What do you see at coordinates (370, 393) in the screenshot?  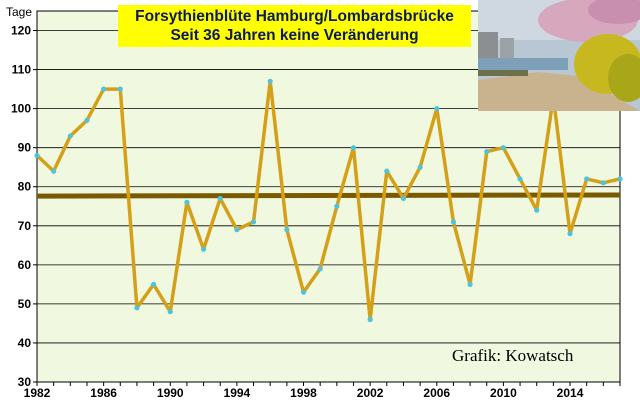 I see `x-tick-label: 2002` at bounding box center [370, 393].